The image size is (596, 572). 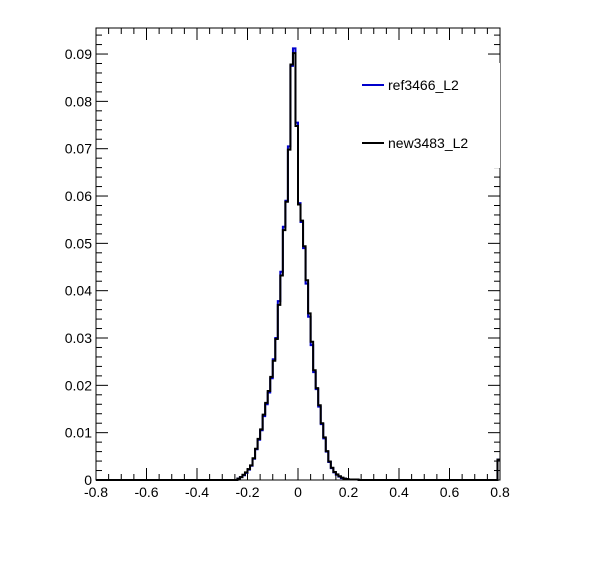 I want to click on legend-label-new3483: new3483_L2, so click(x=428, y=143).